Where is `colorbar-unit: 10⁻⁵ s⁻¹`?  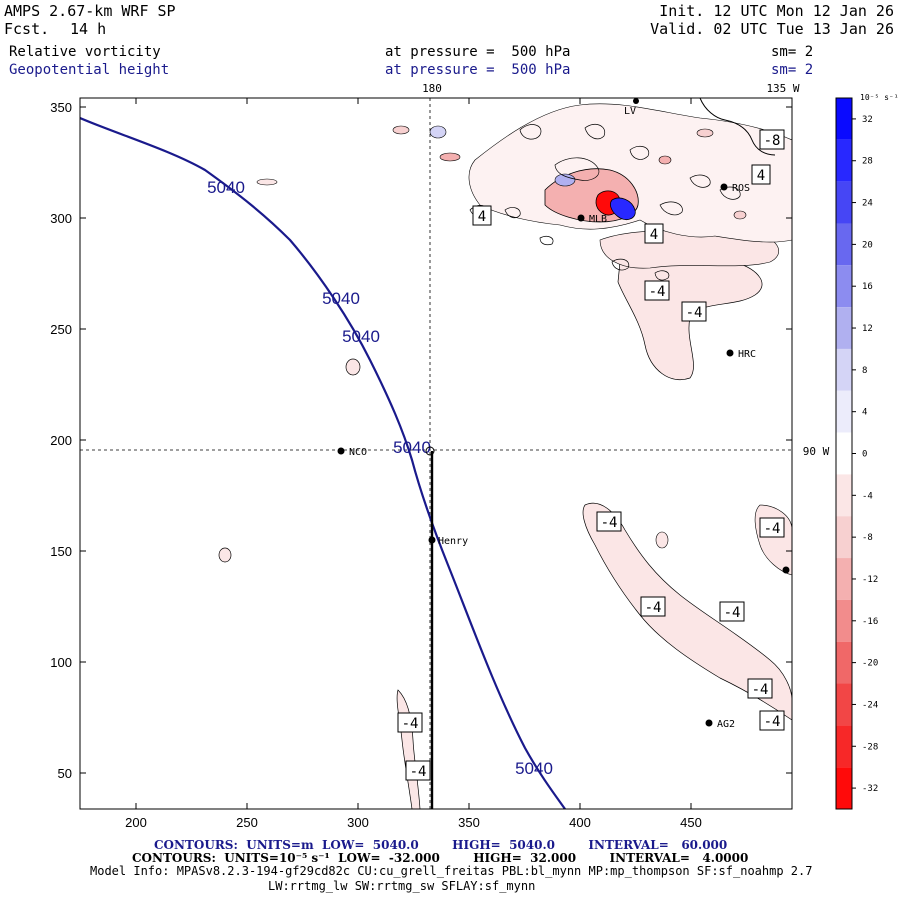
colorbar-unit: 10⁻⁵ s⁻¹ is located at coordinates (879, 97).